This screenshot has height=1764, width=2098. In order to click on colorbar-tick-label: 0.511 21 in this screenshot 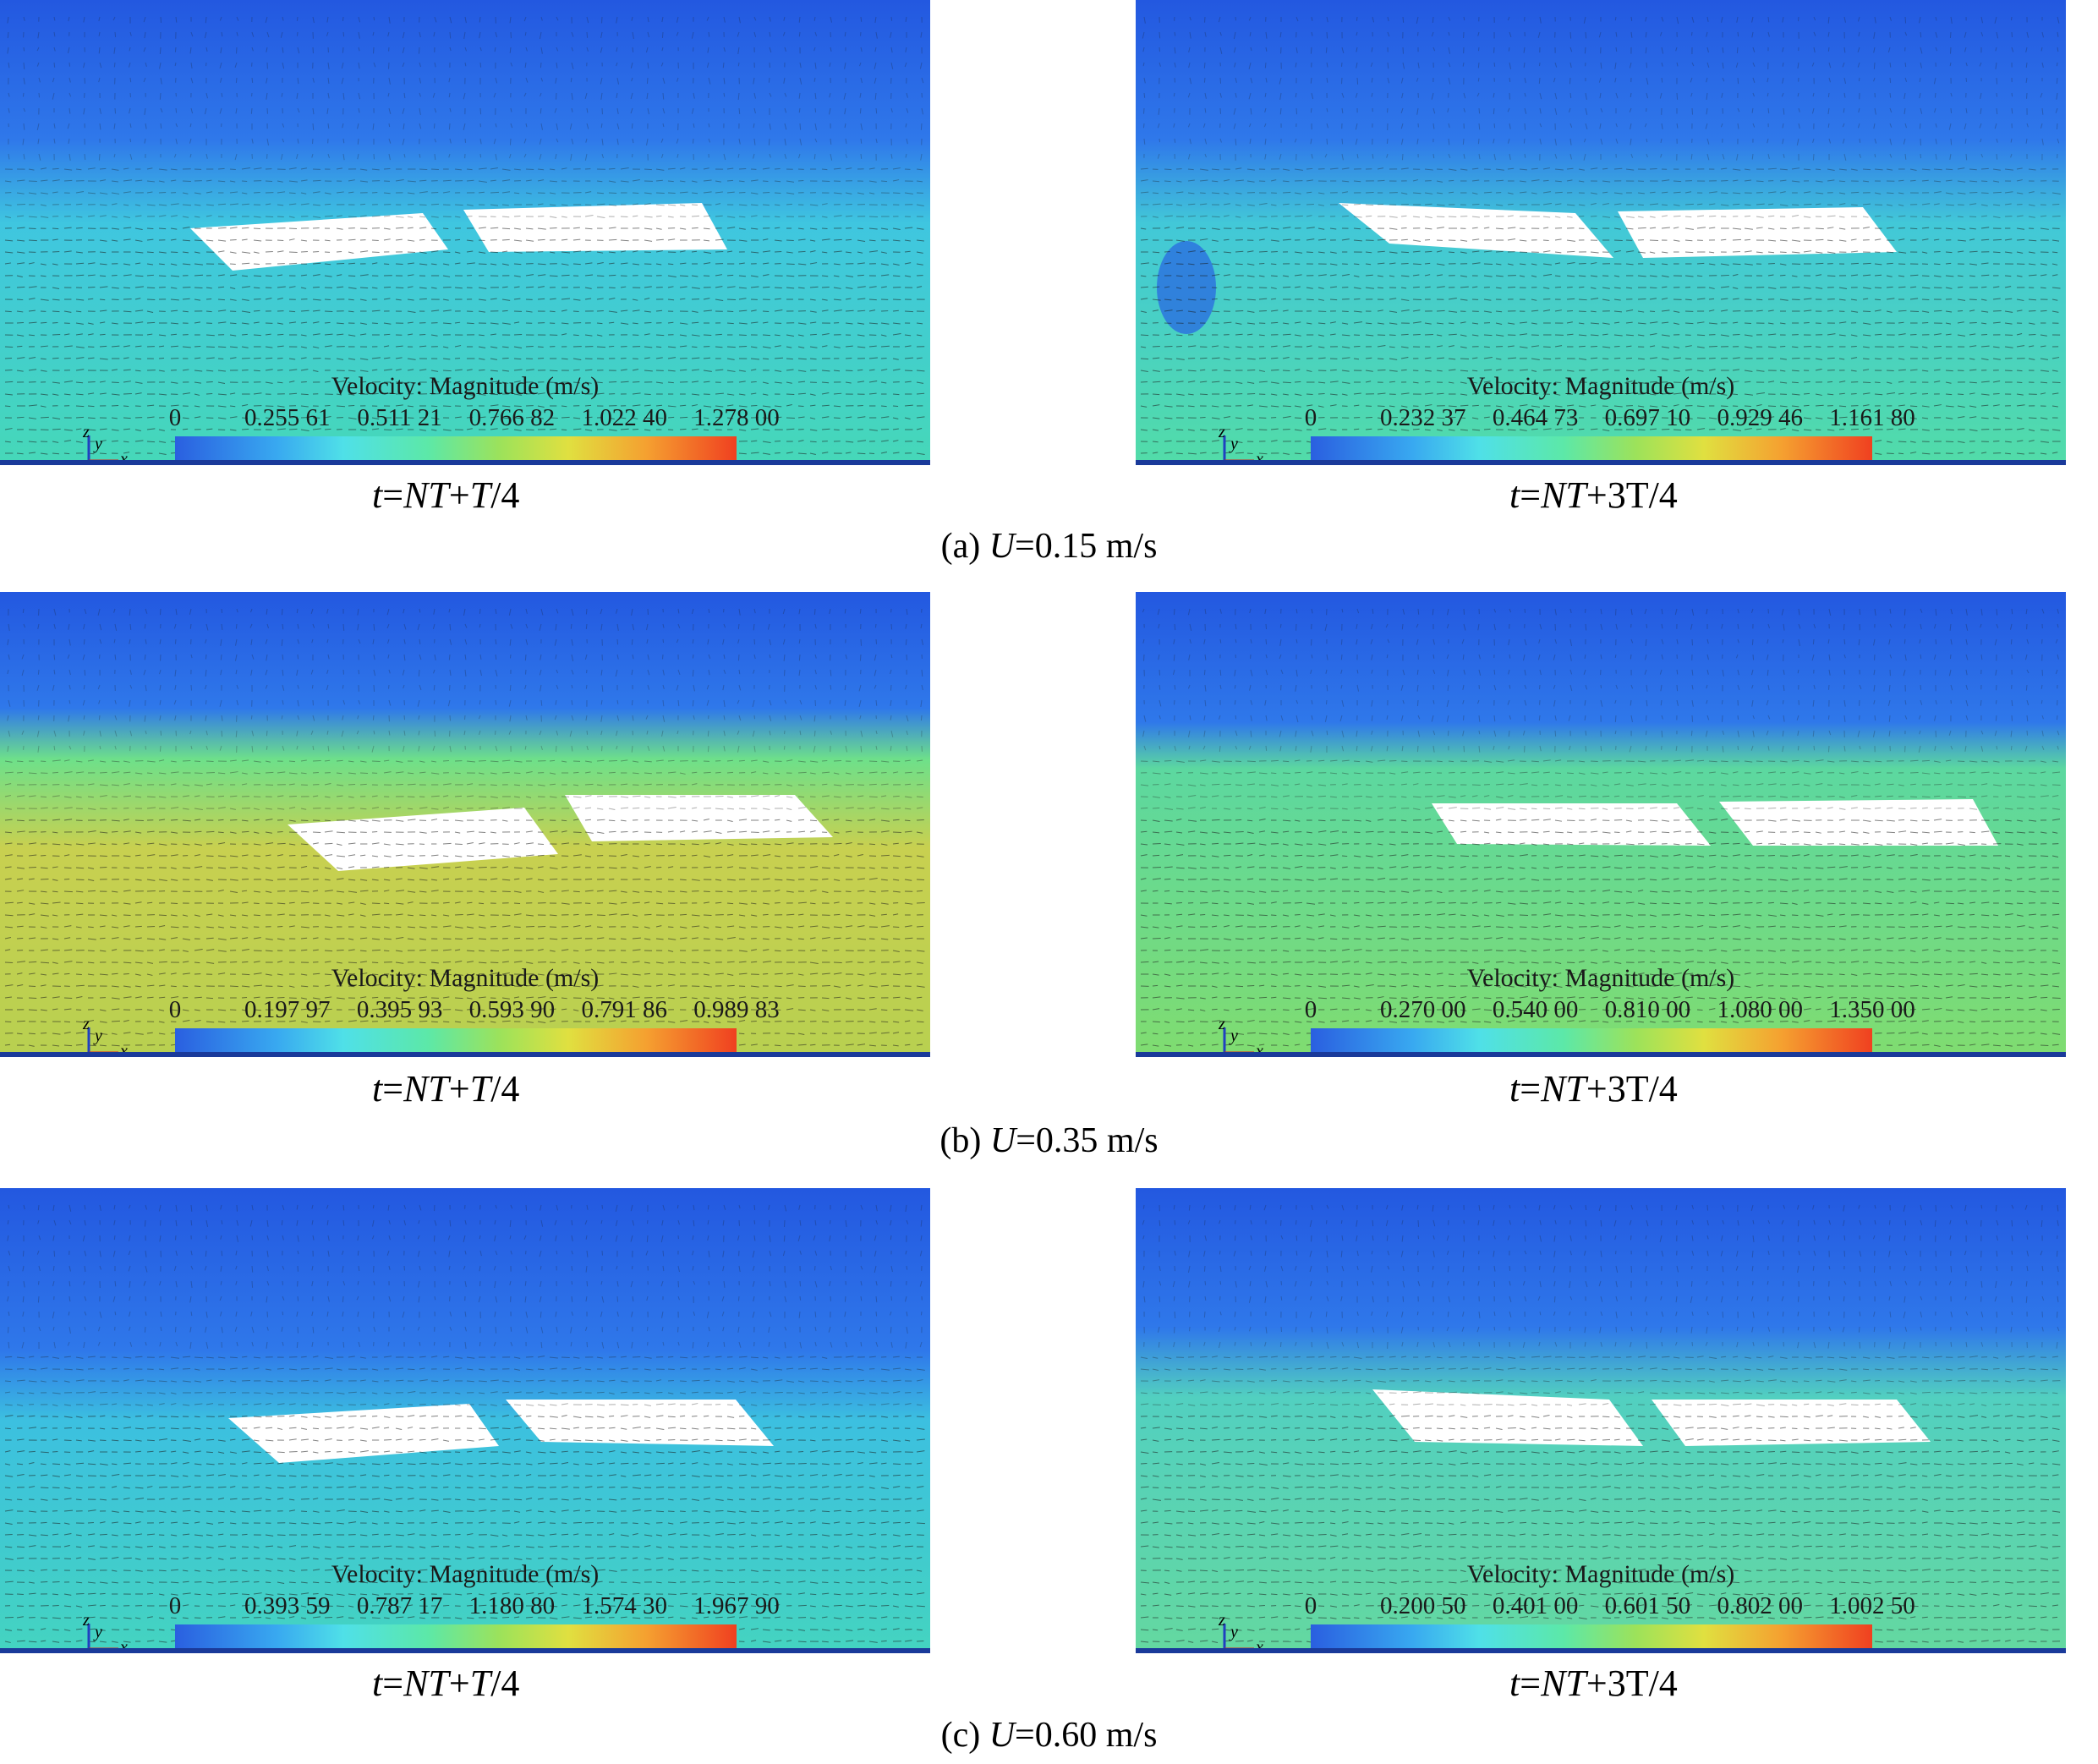, I will do `click(399, 417)`.